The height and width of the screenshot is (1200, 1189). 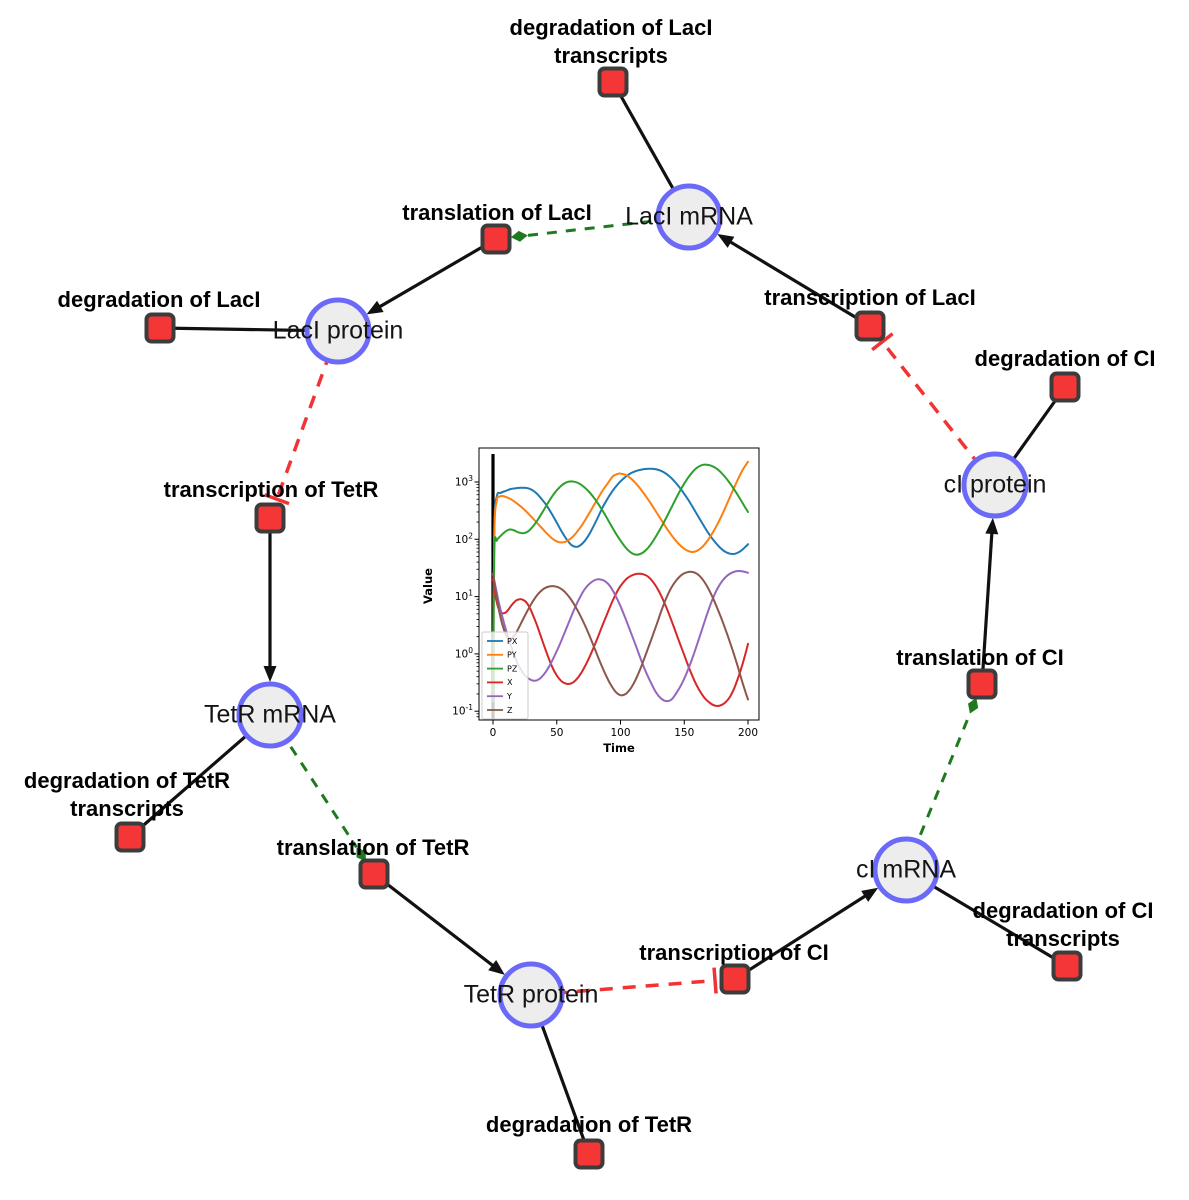 I want to click on edge-translation-tetr-tetr-protein, so click(x=435, y=921).